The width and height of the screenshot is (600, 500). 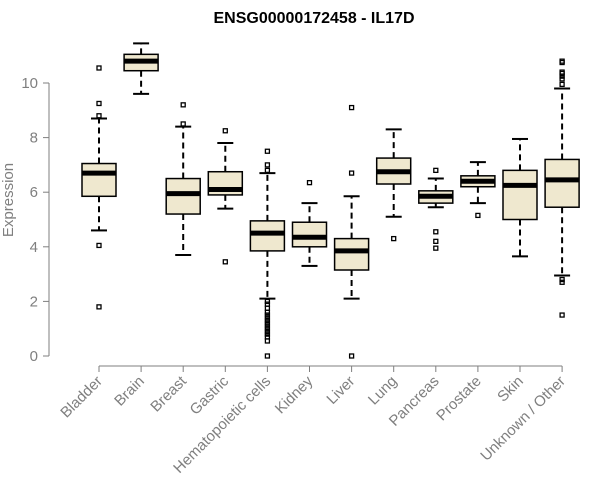 I want to click on box-skin, so click(x=520, y=197).